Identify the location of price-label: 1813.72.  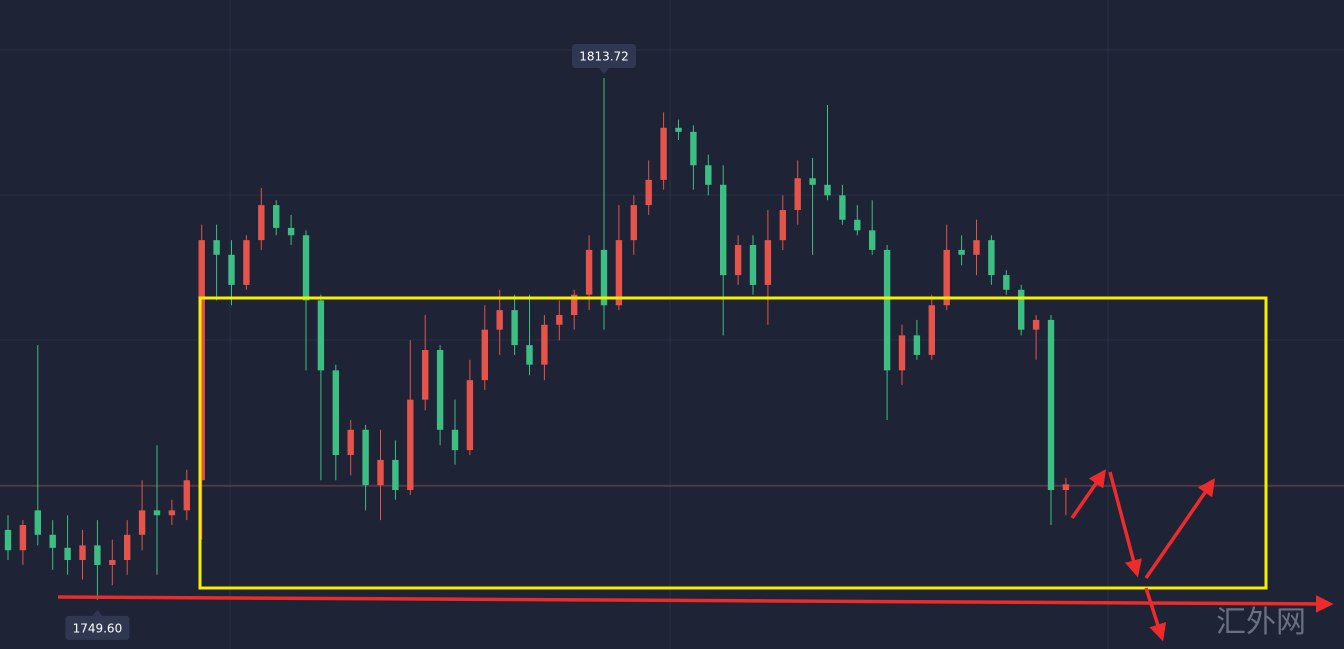
(604, 56).